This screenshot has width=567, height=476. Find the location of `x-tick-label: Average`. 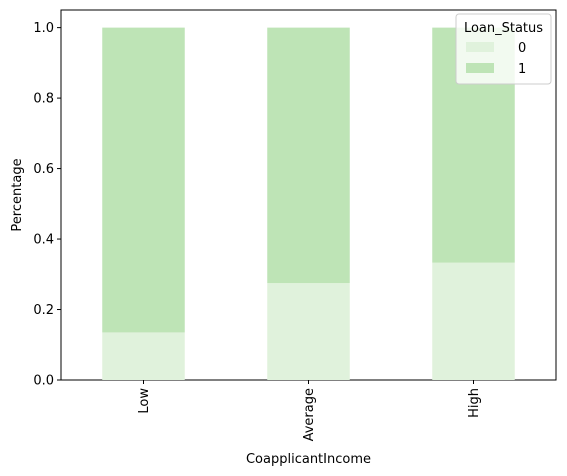

x-tick-label: Average is located at coordinates (309, 414).